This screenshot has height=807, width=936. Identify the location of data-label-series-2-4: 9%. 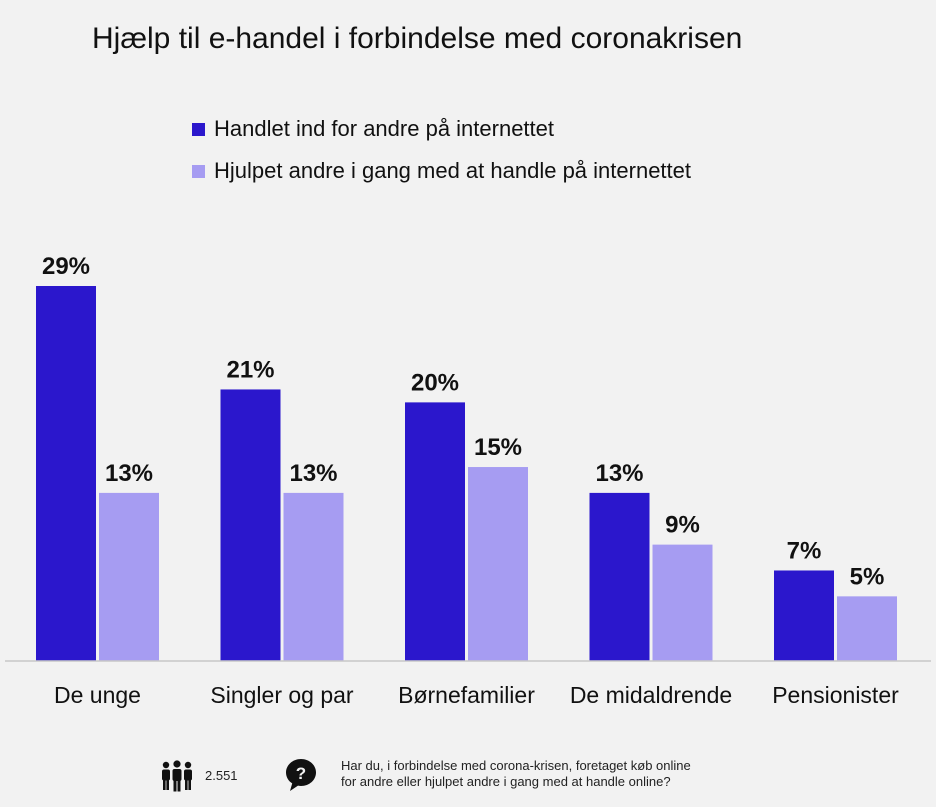
(682, 525).